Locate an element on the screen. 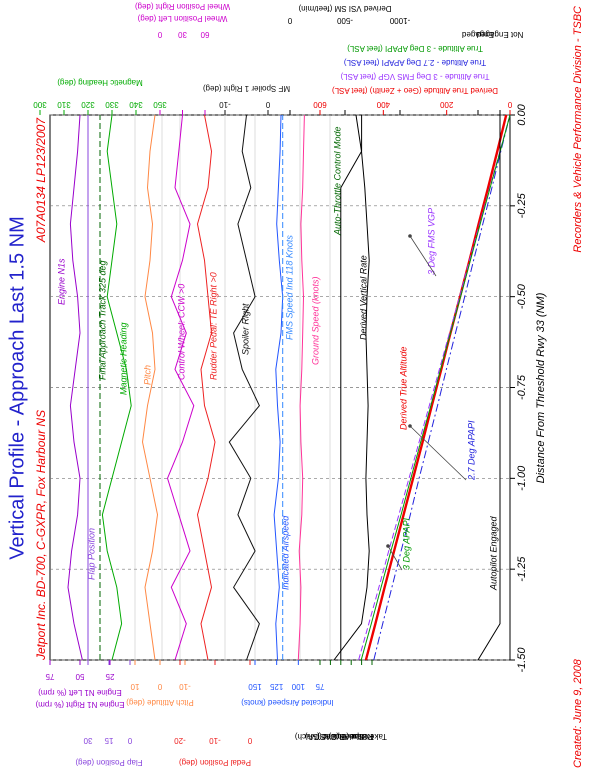 The width and height of the screenshot is (590, 776). series-label: Engine N1s is located at coordinates (61, 281).